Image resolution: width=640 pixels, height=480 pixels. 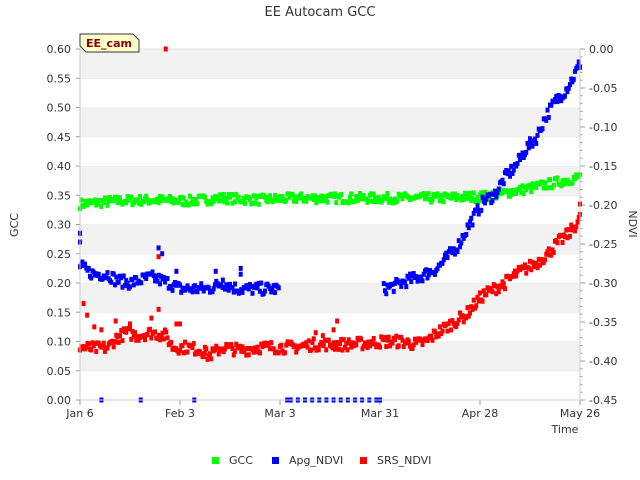 What do you see at coordinates (307, 460) in the screenshot?
I see `legend-item-apg-ndvi: Apg_NDVI` at bounding box center [307, 460].